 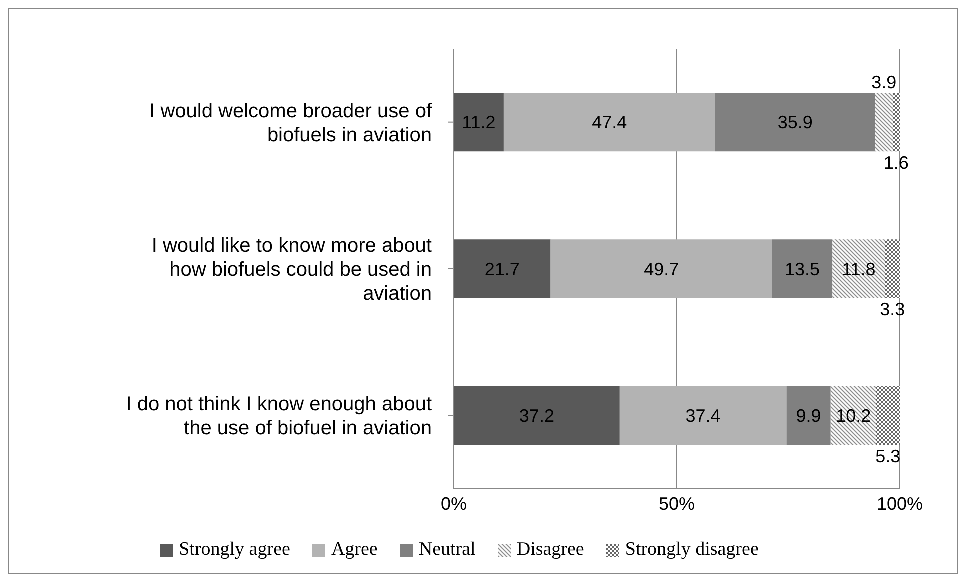 I want to click on data-label: 1.6, so click(x=896, y=162).